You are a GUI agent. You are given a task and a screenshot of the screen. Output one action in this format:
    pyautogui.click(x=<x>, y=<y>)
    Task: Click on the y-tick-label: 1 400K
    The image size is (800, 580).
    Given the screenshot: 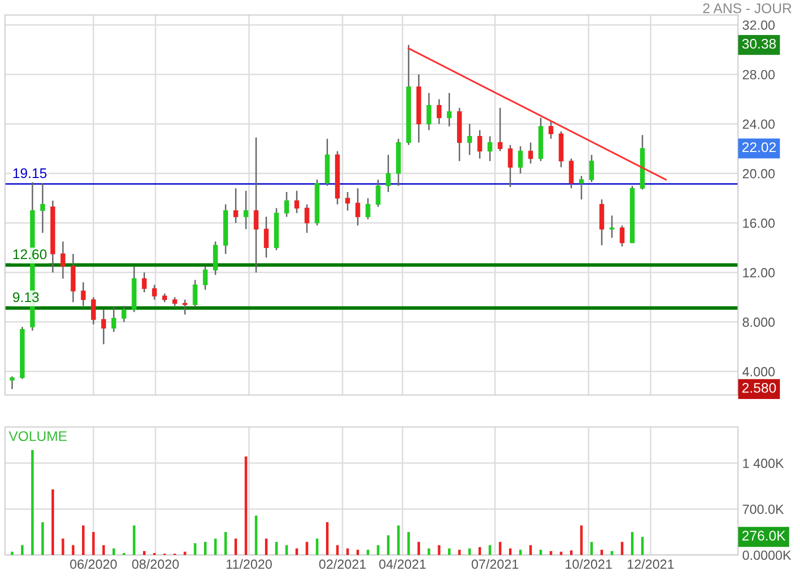 What is the action you would take?
    pyautogui.click(x=763, y=463)
    